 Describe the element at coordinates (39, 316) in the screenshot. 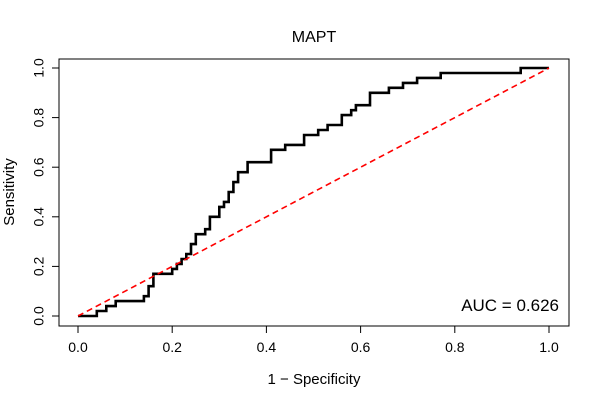

I see `y-tick-label: 0.0` at that location.